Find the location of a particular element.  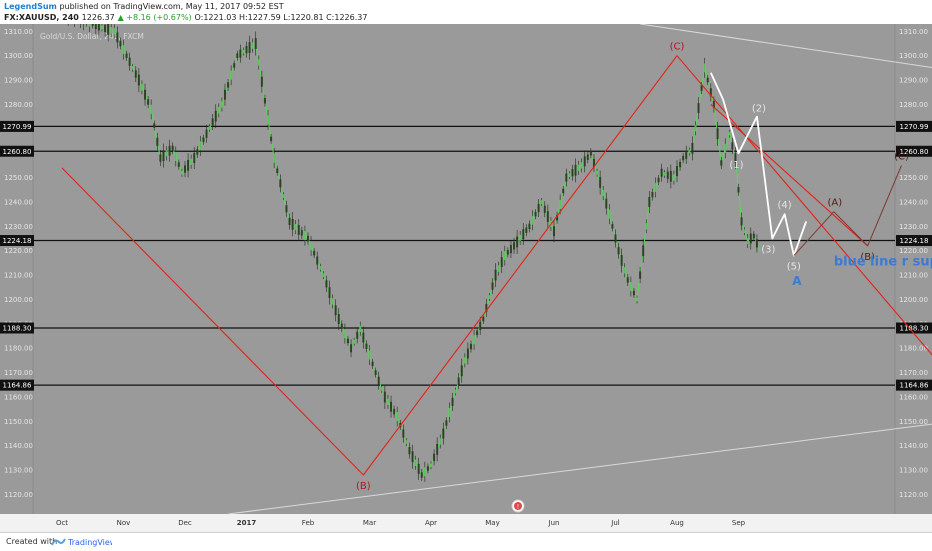

x-tick-label: May is located at coordinates (492, 523).